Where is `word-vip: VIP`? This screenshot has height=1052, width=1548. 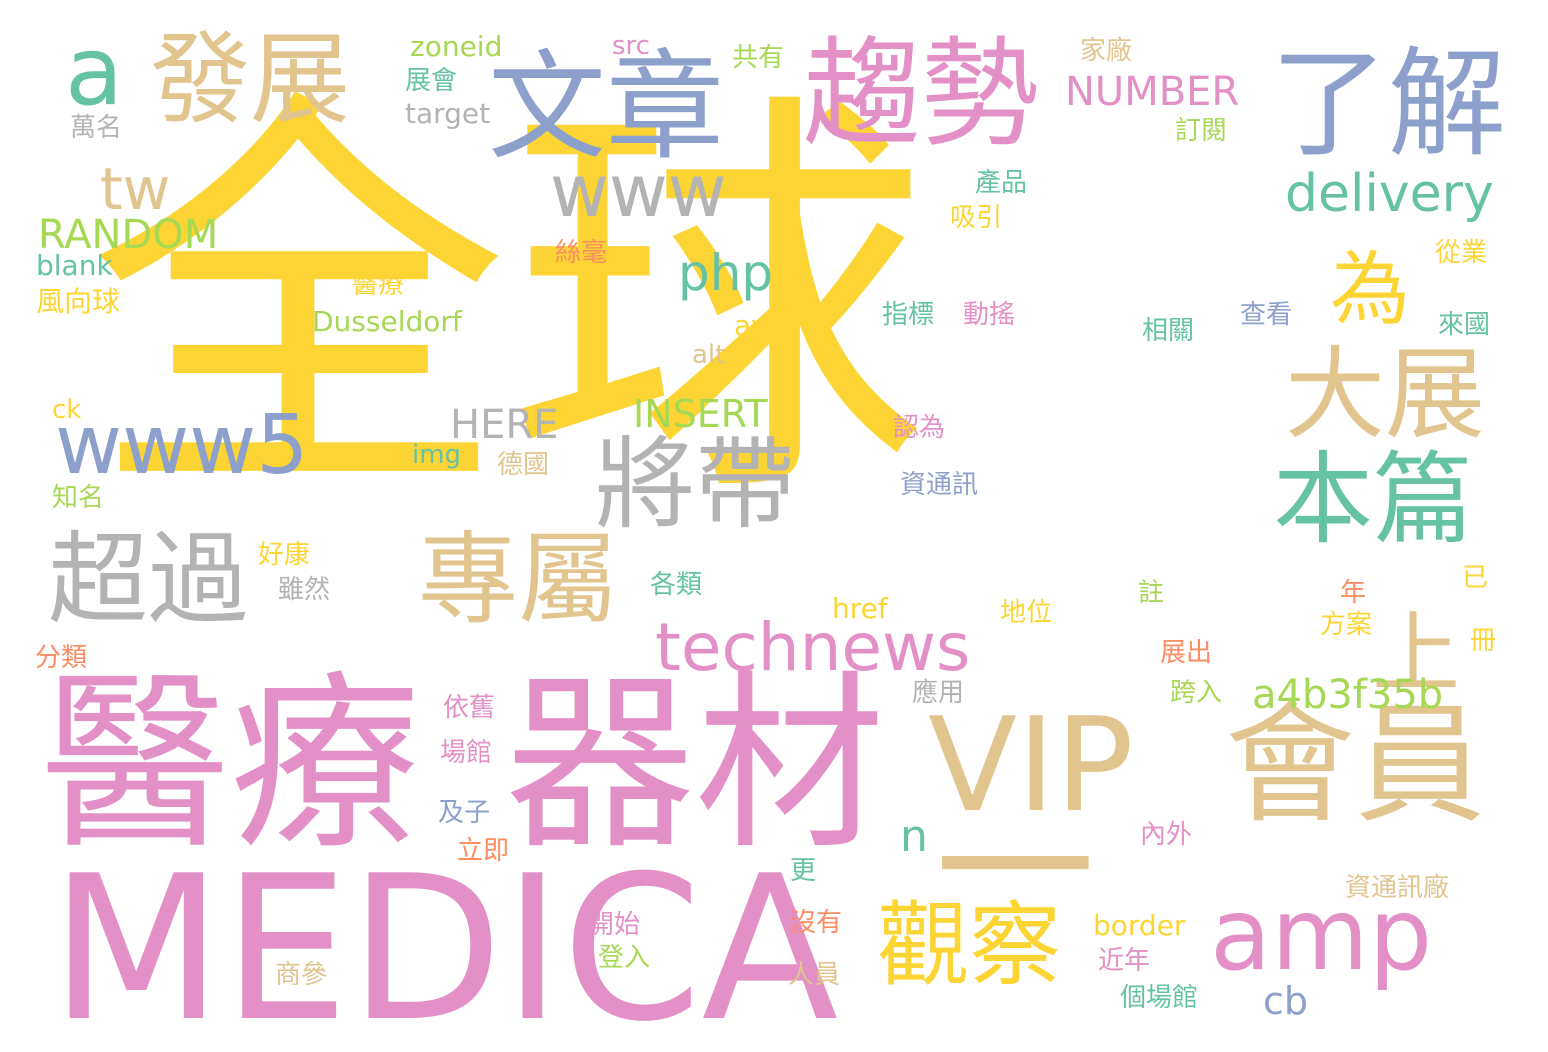 word-vip: VIP is located at coordinates (1031, 765).